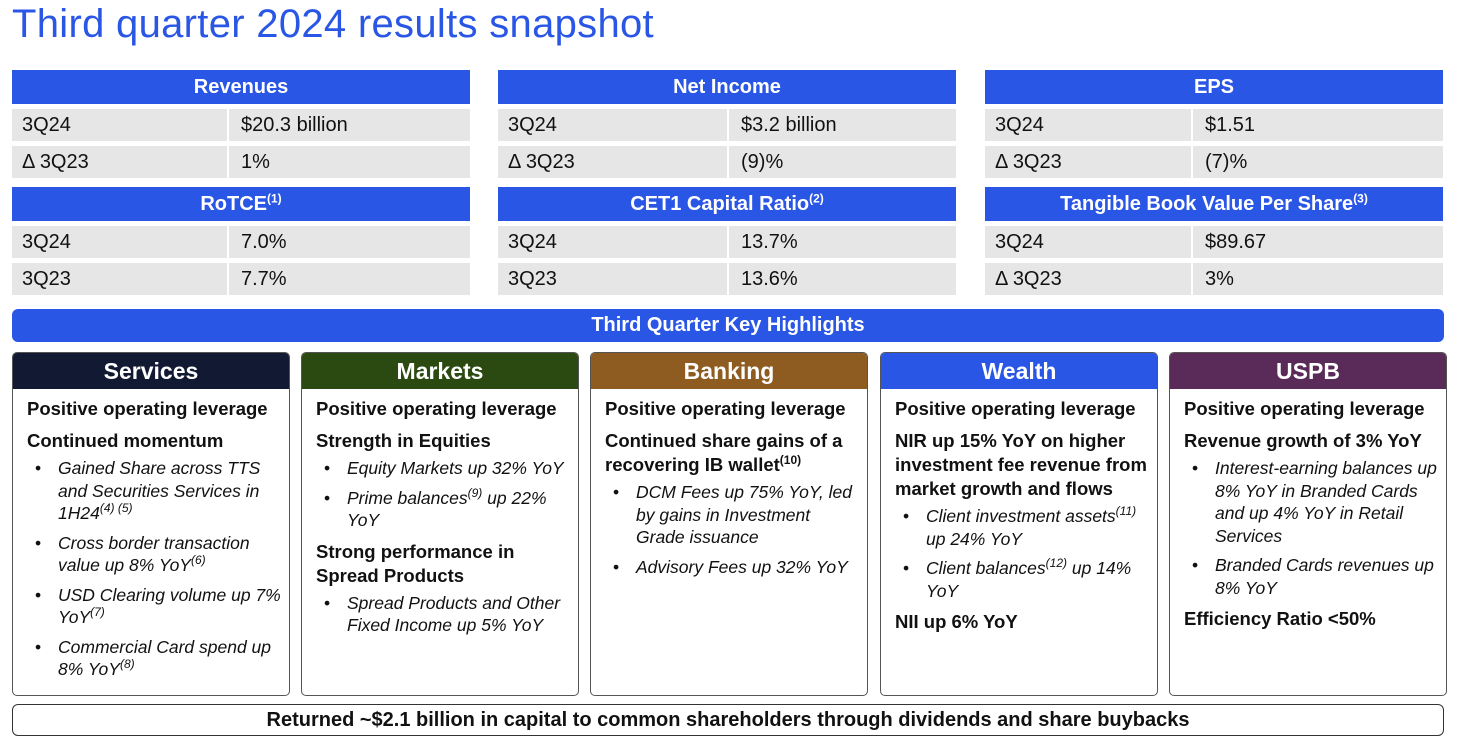 The image size is (1457, 747). I want to click on metric-revenues: Revenues 3Q24 $20.3 billion Δ 3Q23 1%, so click(241, 124).